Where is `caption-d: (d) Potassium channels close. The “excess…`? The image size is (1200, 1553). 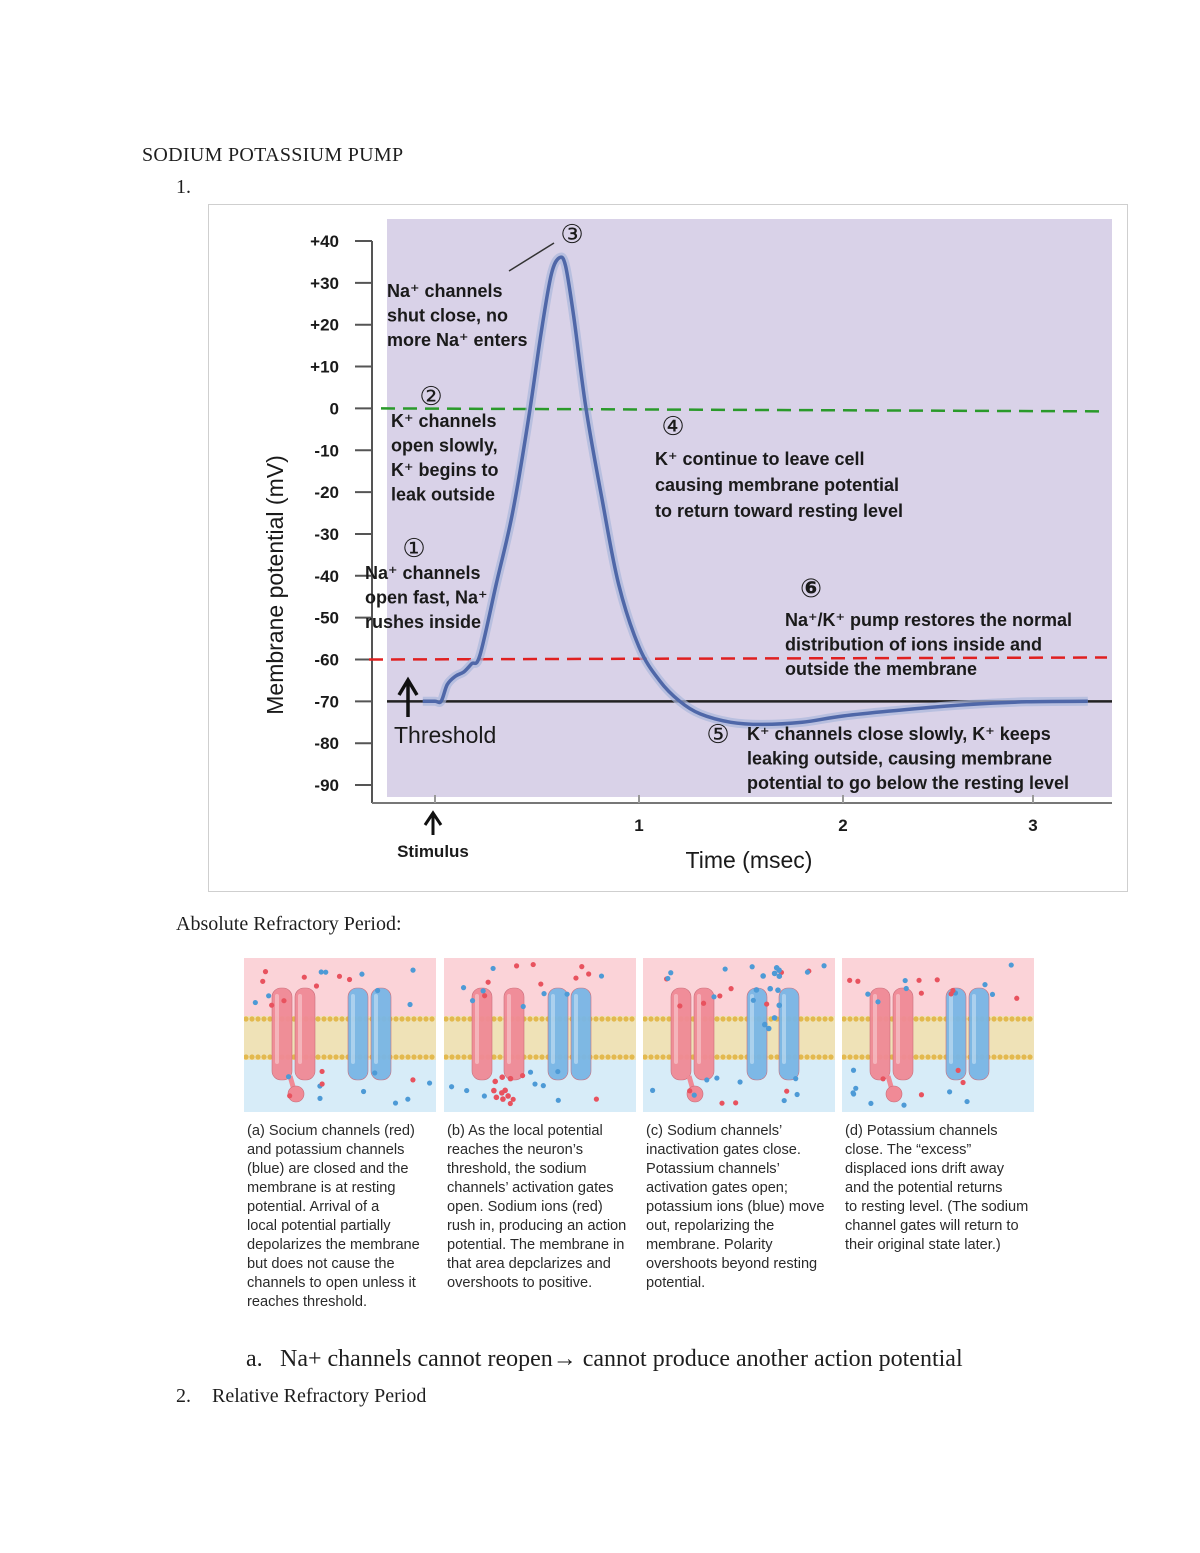
caption-d: (d) Potassium channels close. The “excess… is located at coordinates (942, 1188).